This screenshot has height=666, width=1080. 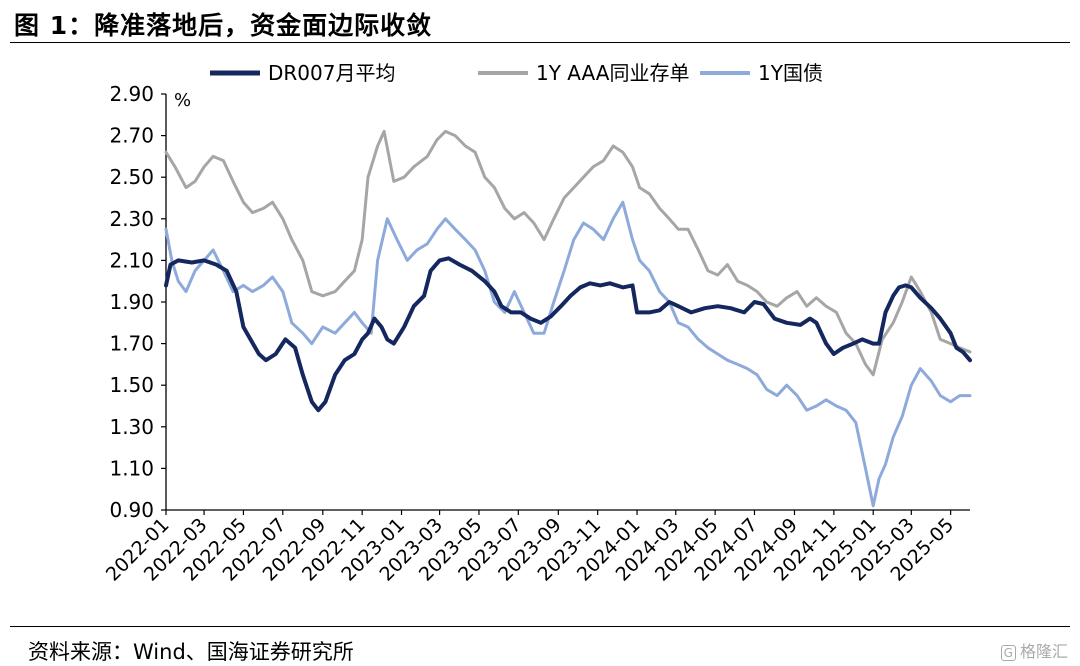 I want to click on title-rule, so click(x=540, y=42).